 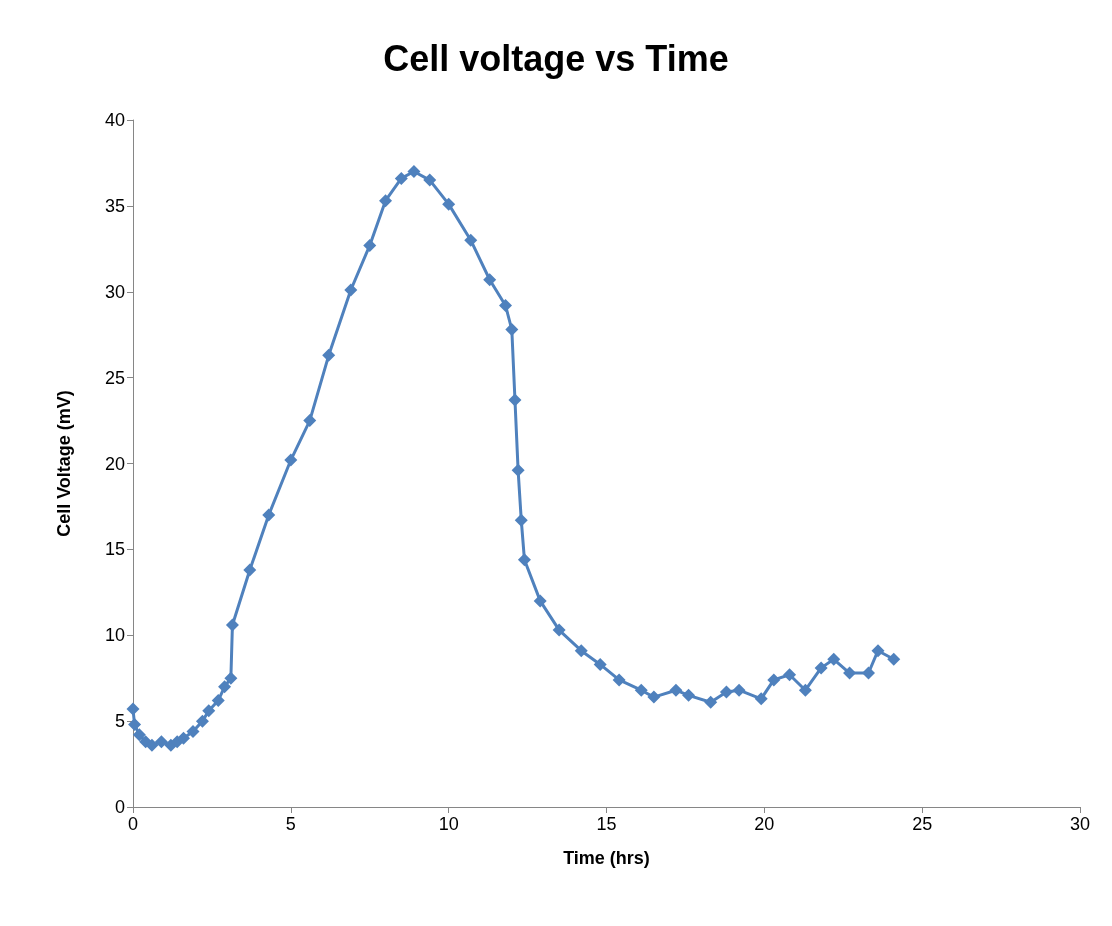 I want to click on y-tick-label: 25, so click(x=114, y=377).